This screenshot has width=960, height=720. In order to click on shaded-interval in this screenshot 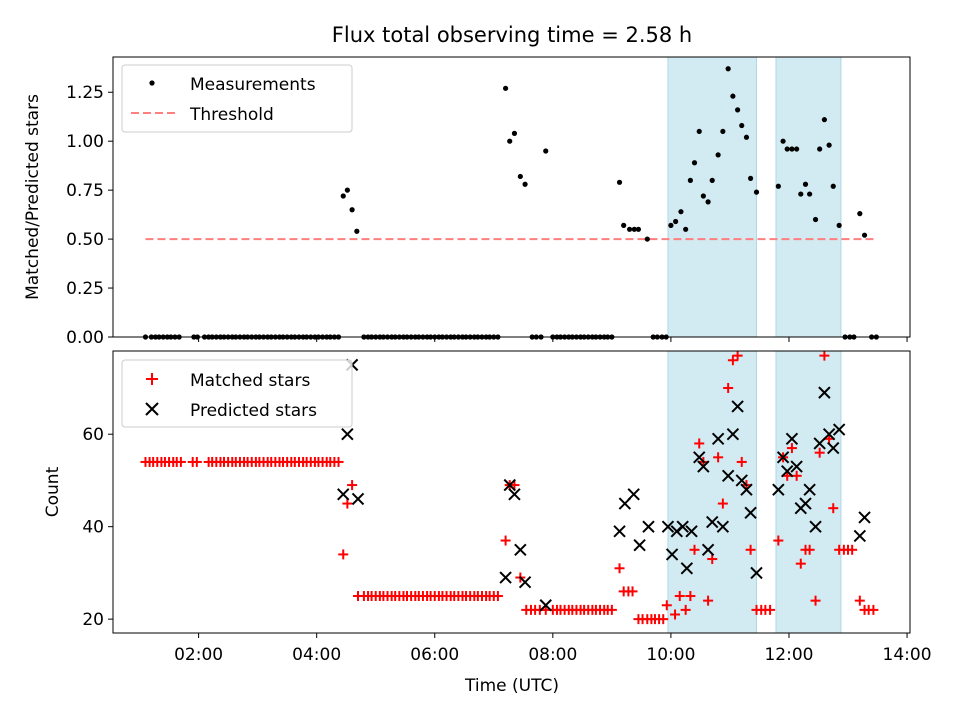, I will do `click(712, 492)`.